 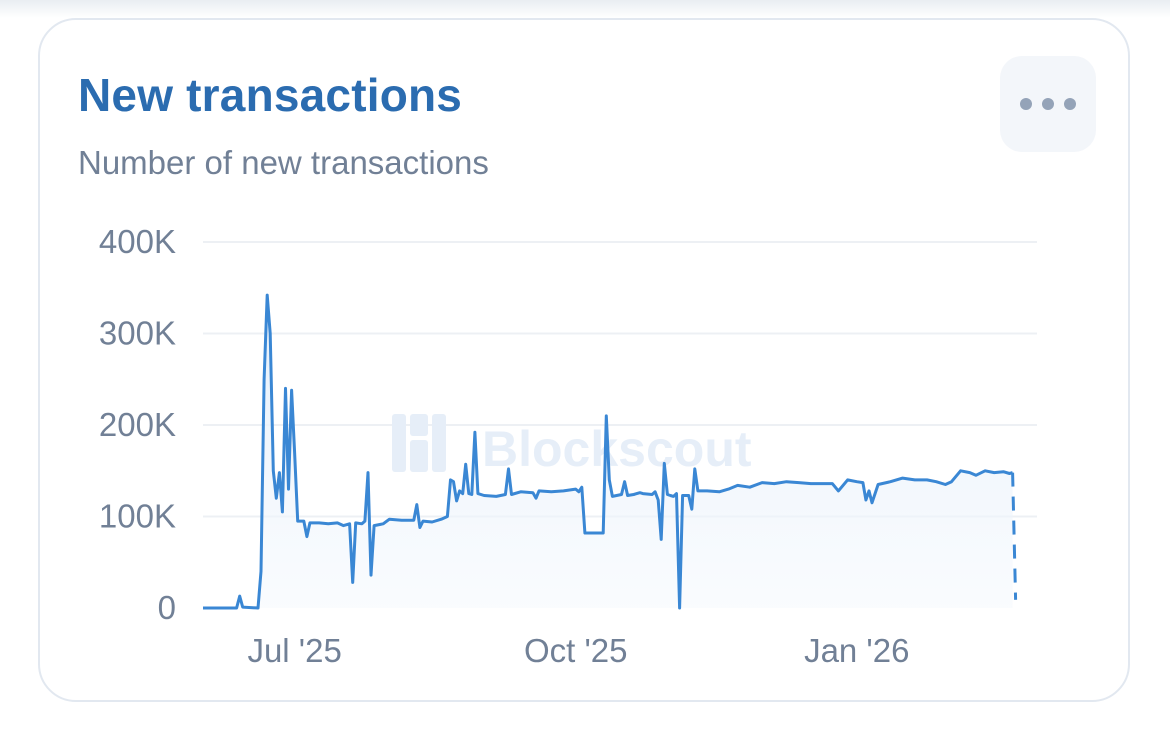 I want to click on y-tick-label: 100K, so click(x=137, y=516).